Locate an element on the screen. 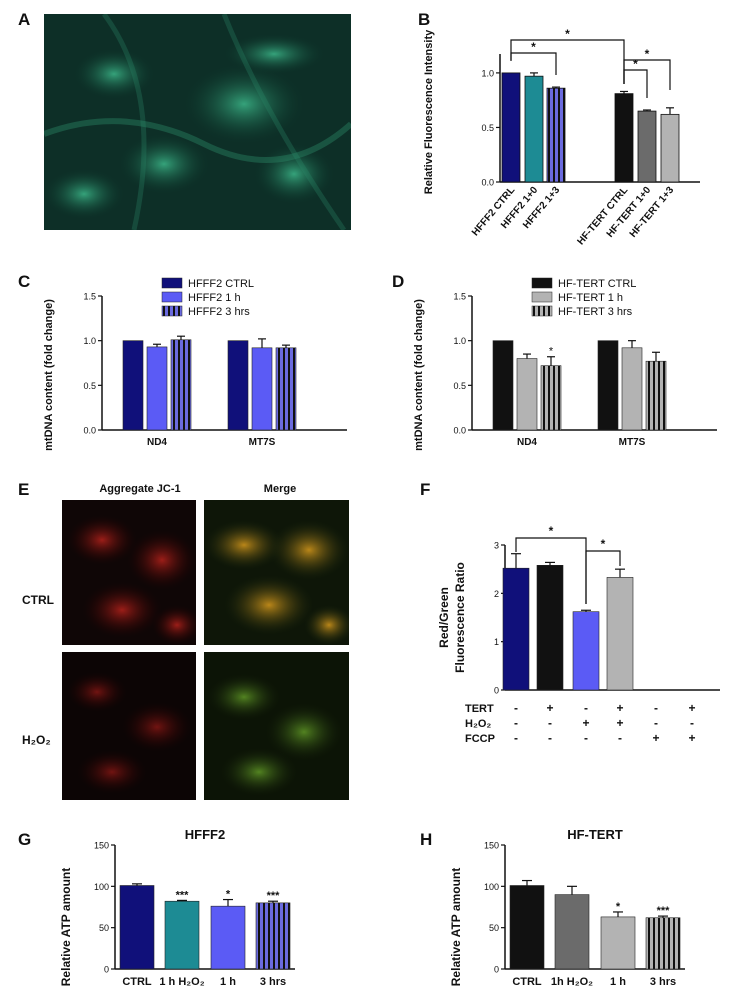 The width and height of the screenshot is (753, 1007). x-tick-label: 1 h H₂O₂ is located at coordinates (181, 982).